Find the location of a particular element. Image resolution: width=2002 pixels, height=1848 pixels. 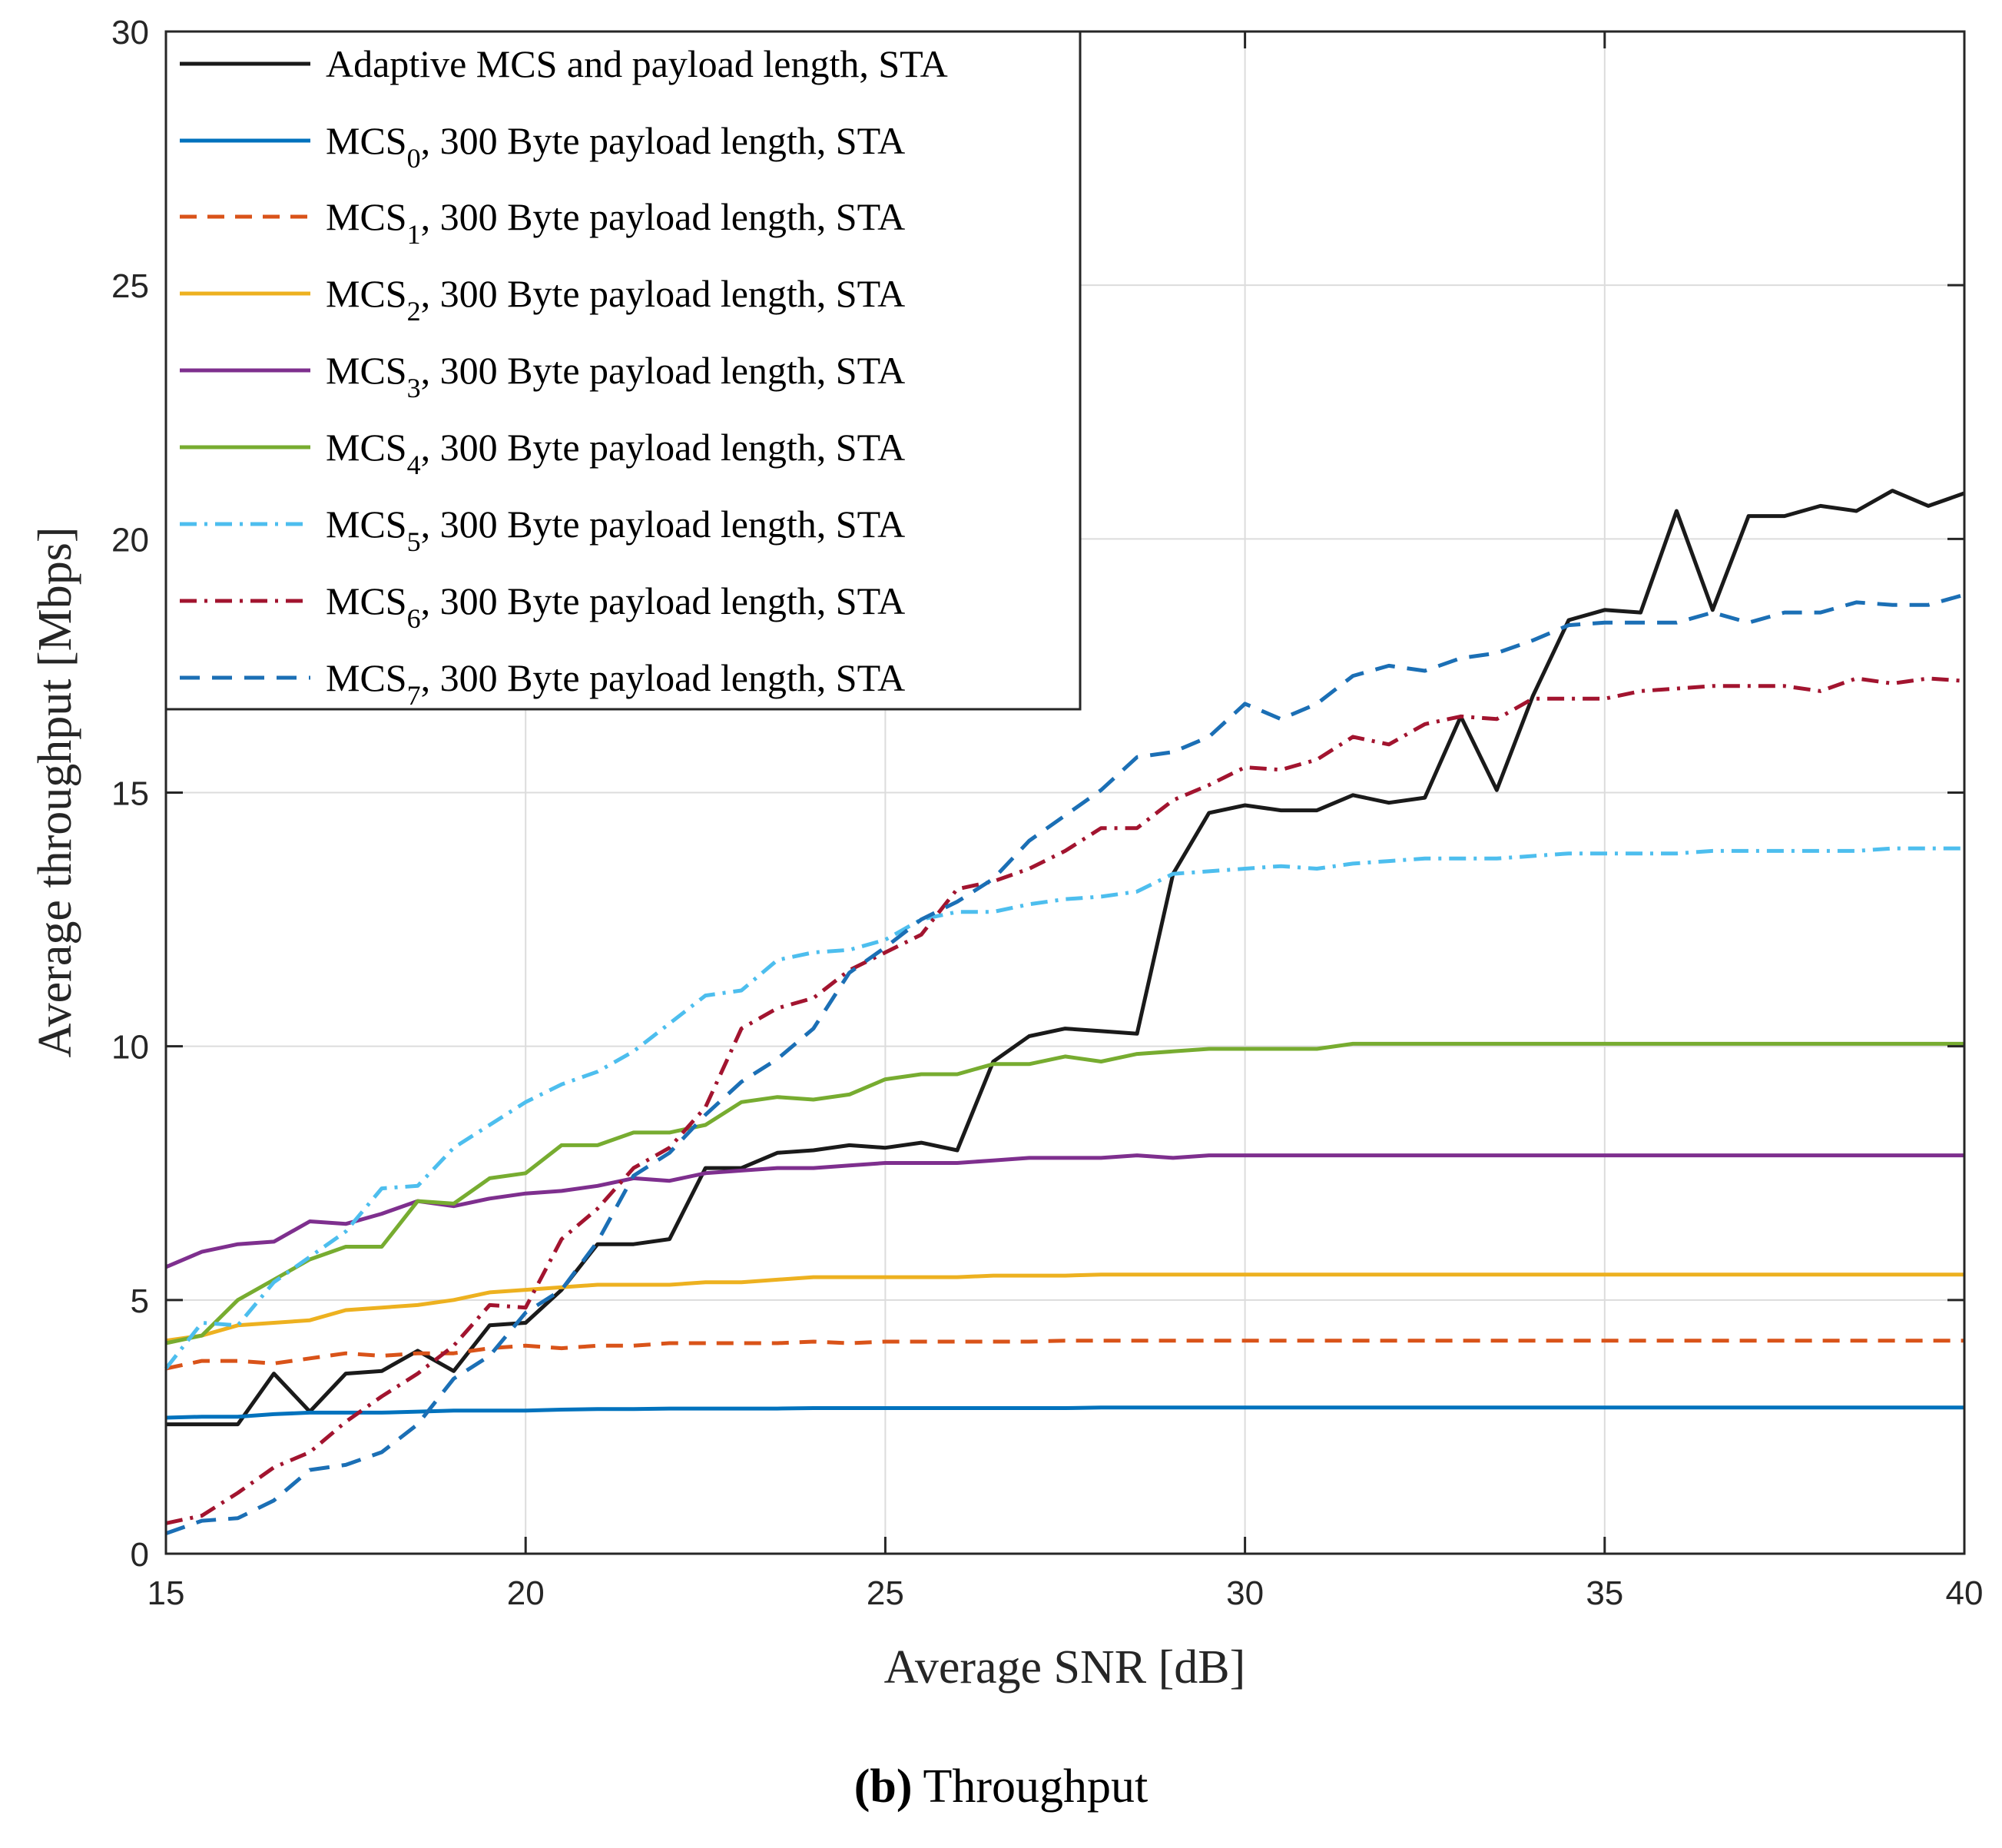

legend-entry-subscript: 7 is located at coordinates (414, 695).